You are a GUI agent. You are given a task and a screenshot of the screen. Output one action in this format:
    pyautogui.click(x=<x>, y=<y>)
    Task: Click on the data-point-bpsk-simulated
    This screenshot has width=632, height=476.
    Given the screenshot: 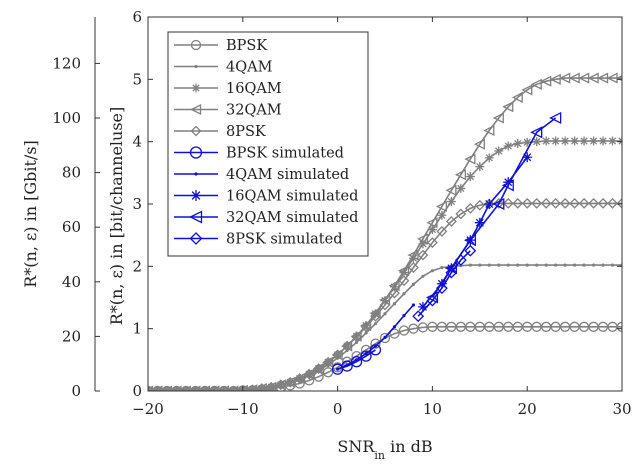 What is the action you would take?
    pyautogui.click(x=347, y=366)
    